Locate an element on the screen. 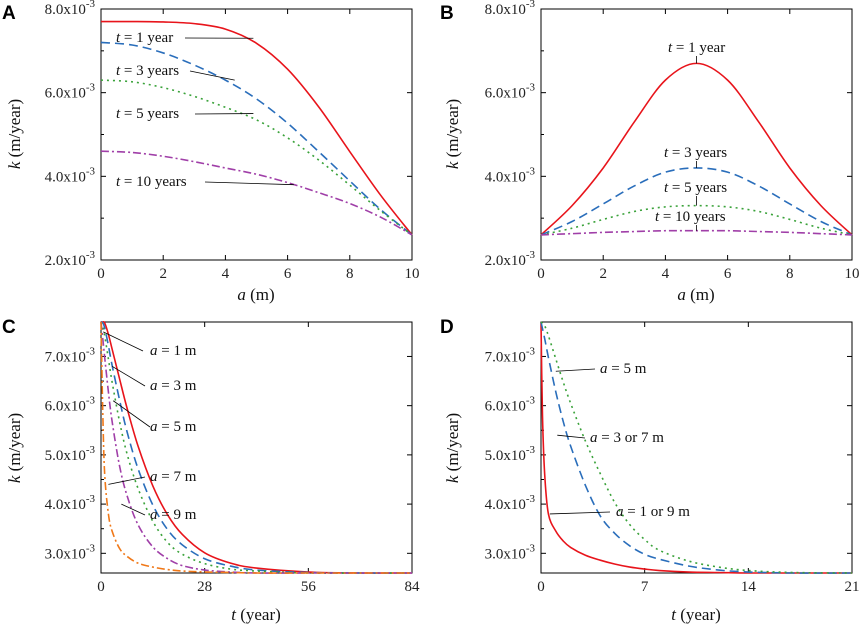 This screenshot has height=632, width=865. panel-d-x-tick-label: 21 is located at coordinates (852, 587).